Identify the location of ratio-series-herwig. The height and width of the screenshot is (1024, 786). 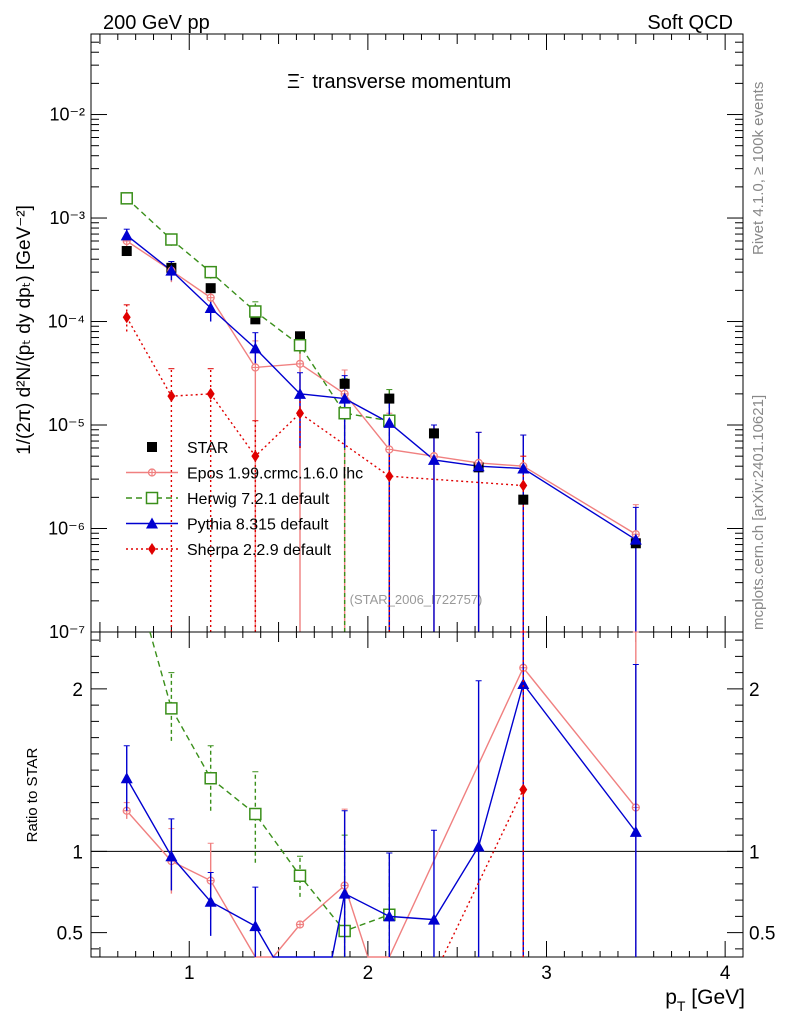
(272, 794).